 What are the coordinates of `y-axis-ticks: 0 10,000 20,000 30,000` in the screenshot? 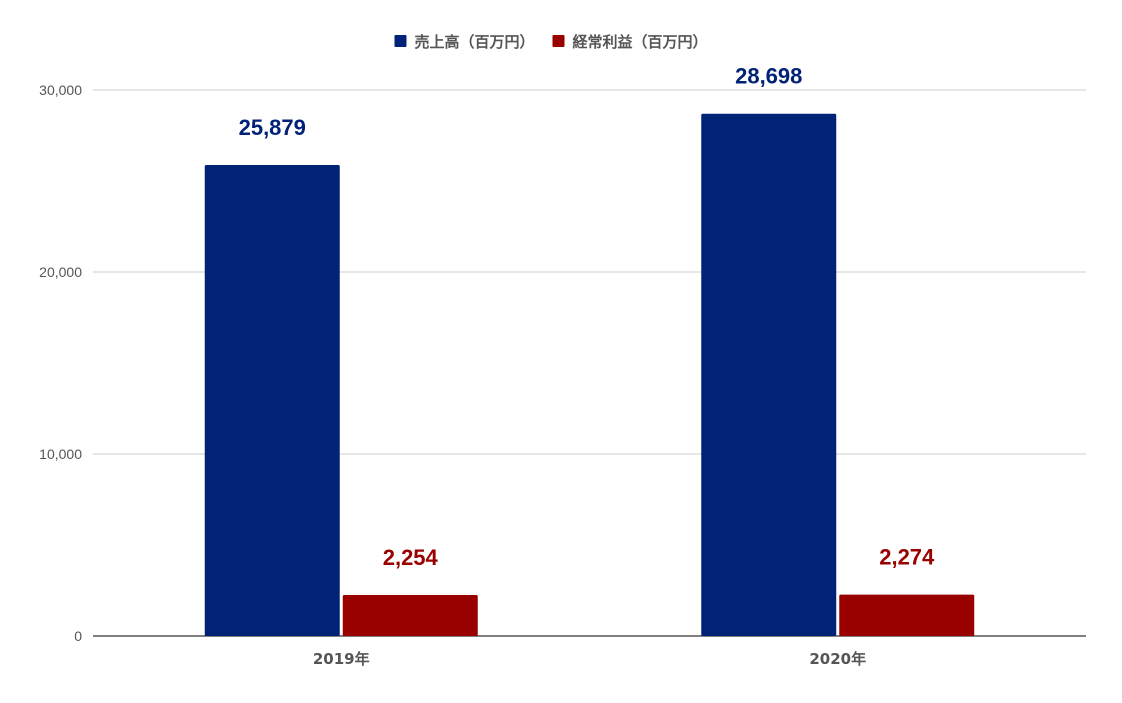 It's located at (60, 363).